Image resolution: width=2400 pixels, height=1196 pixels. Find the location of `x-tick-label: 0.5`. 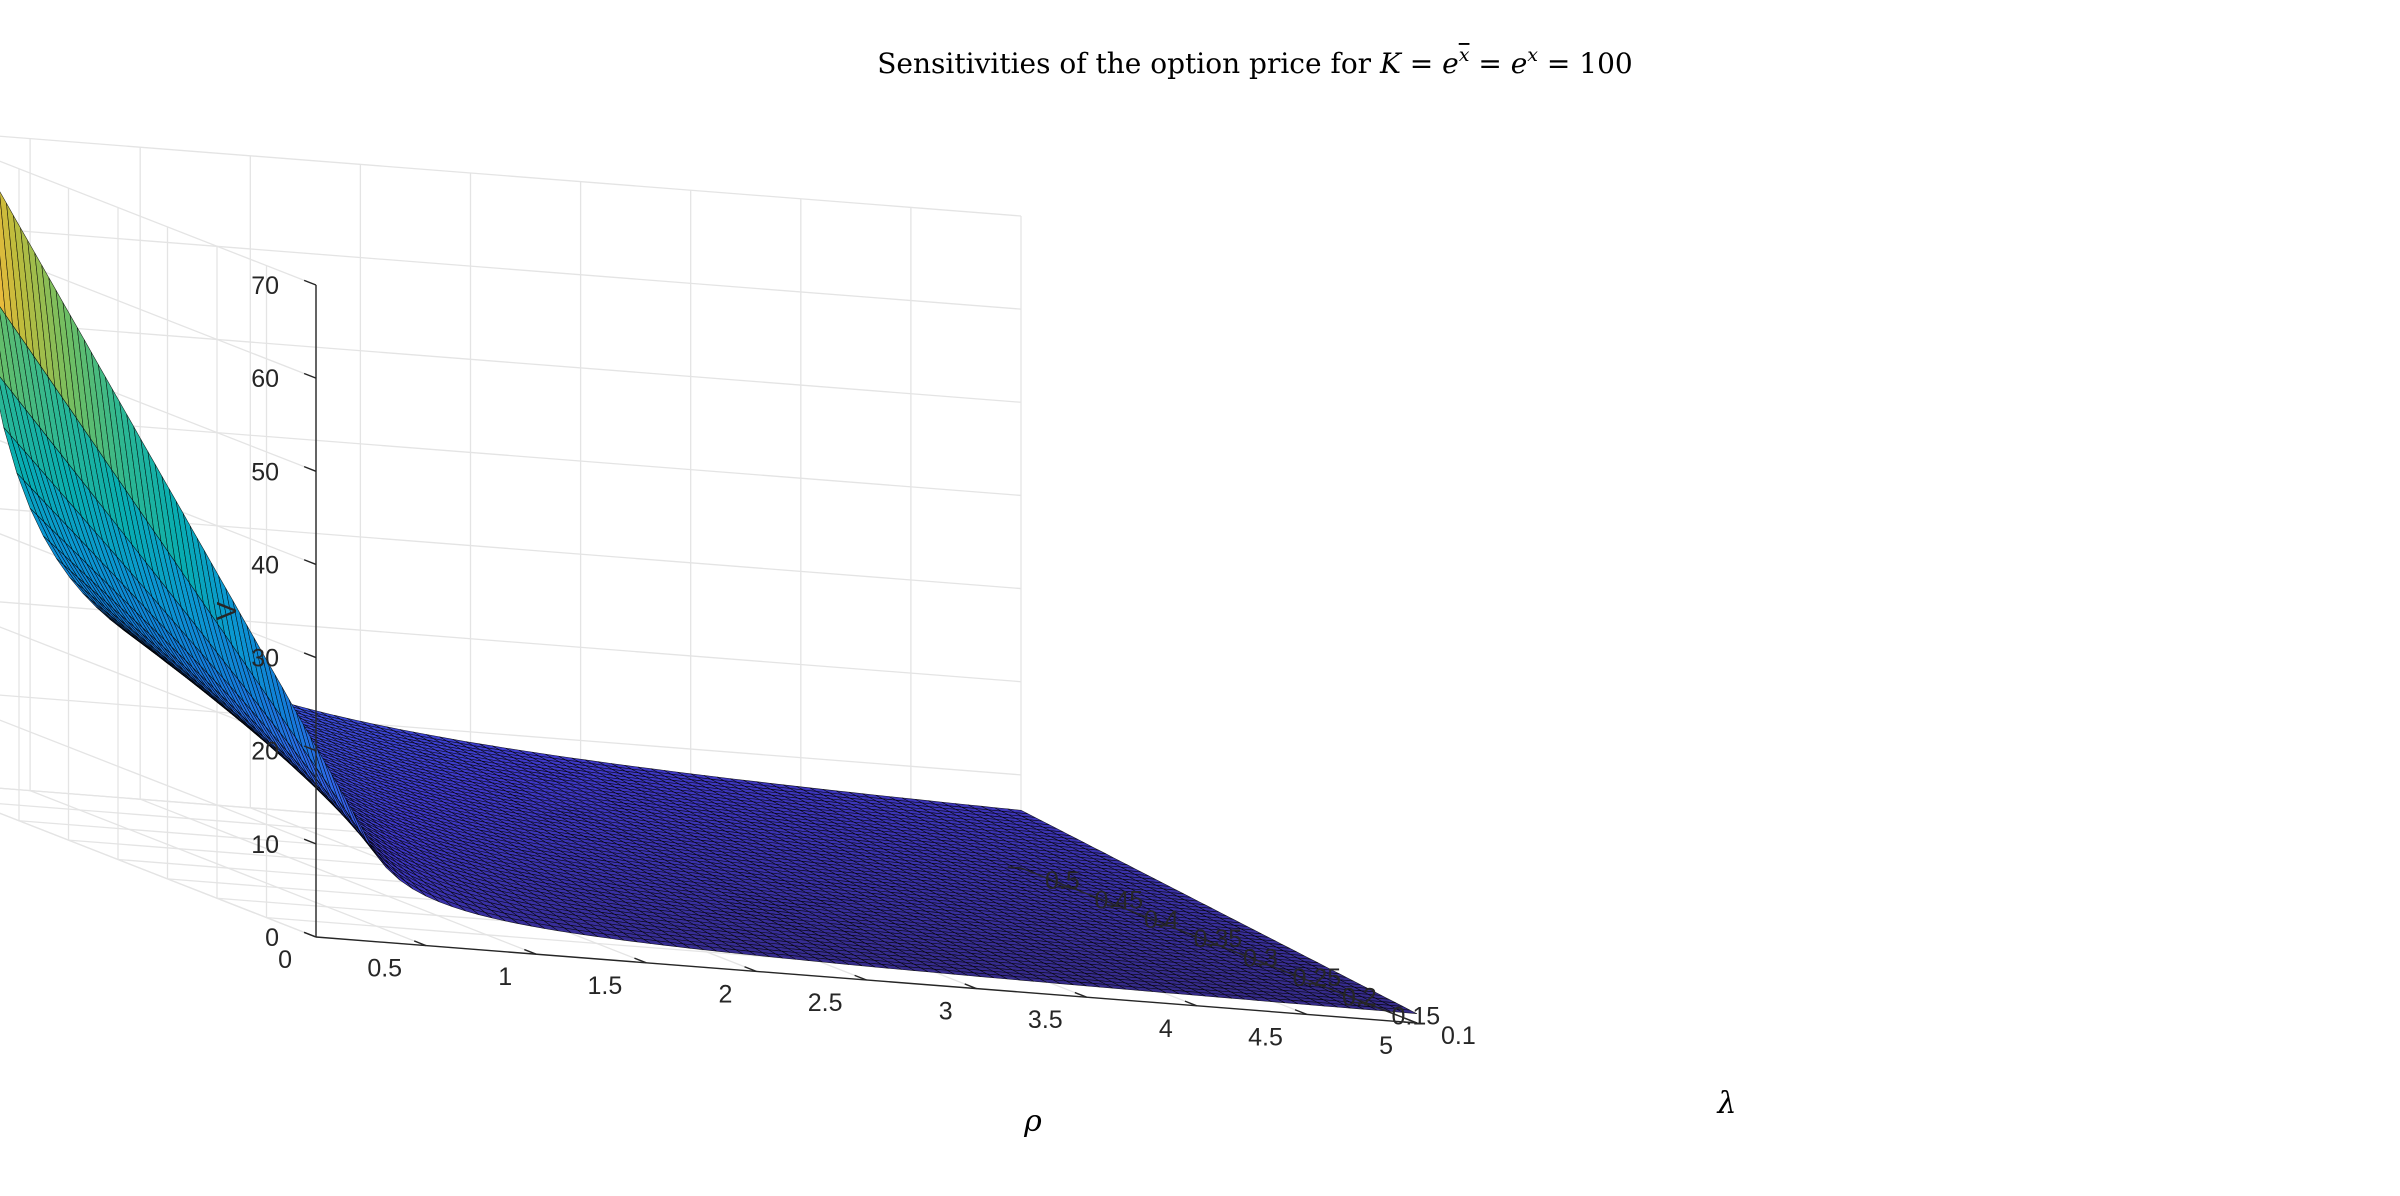

x-tick-label: 0.5 is located at coordinates (384, 969).